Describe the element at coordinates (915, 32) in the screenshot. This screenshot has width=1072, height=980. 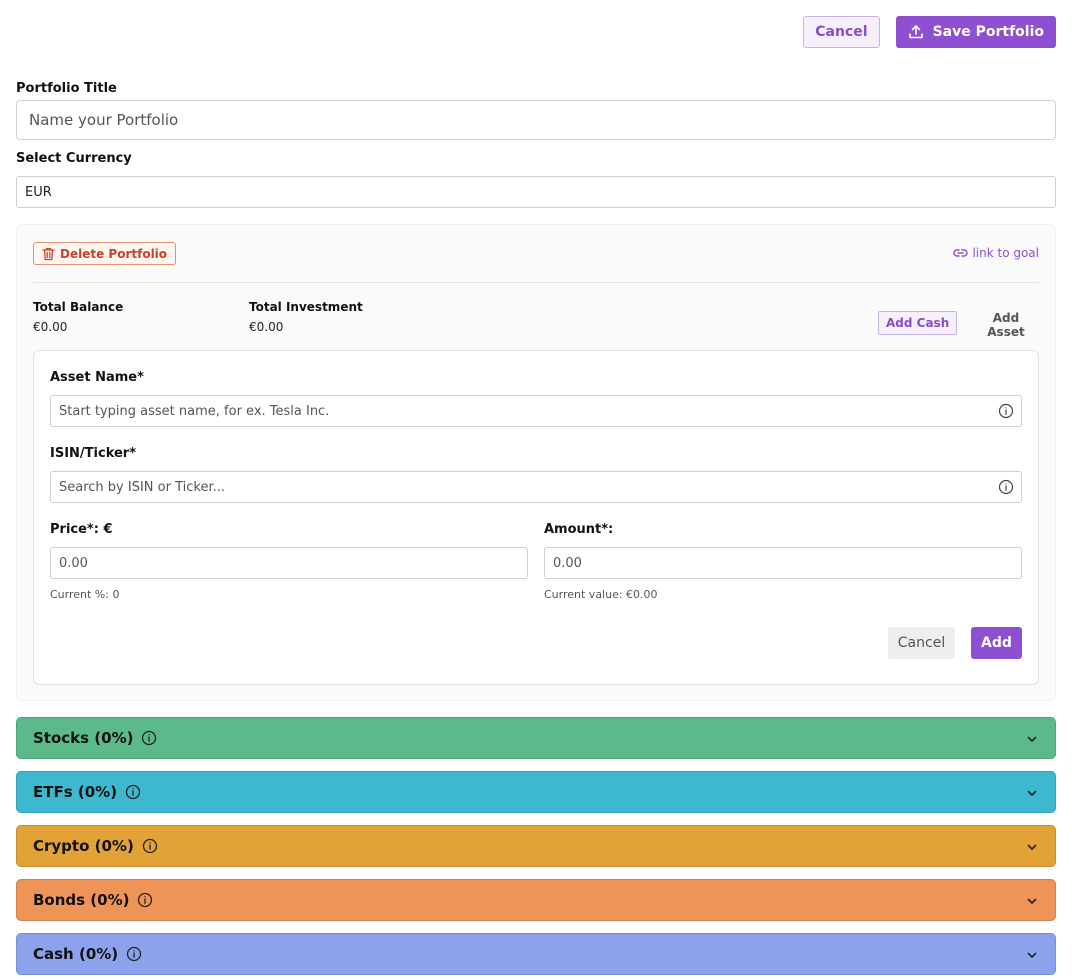
I see `upload-icon` at that location.